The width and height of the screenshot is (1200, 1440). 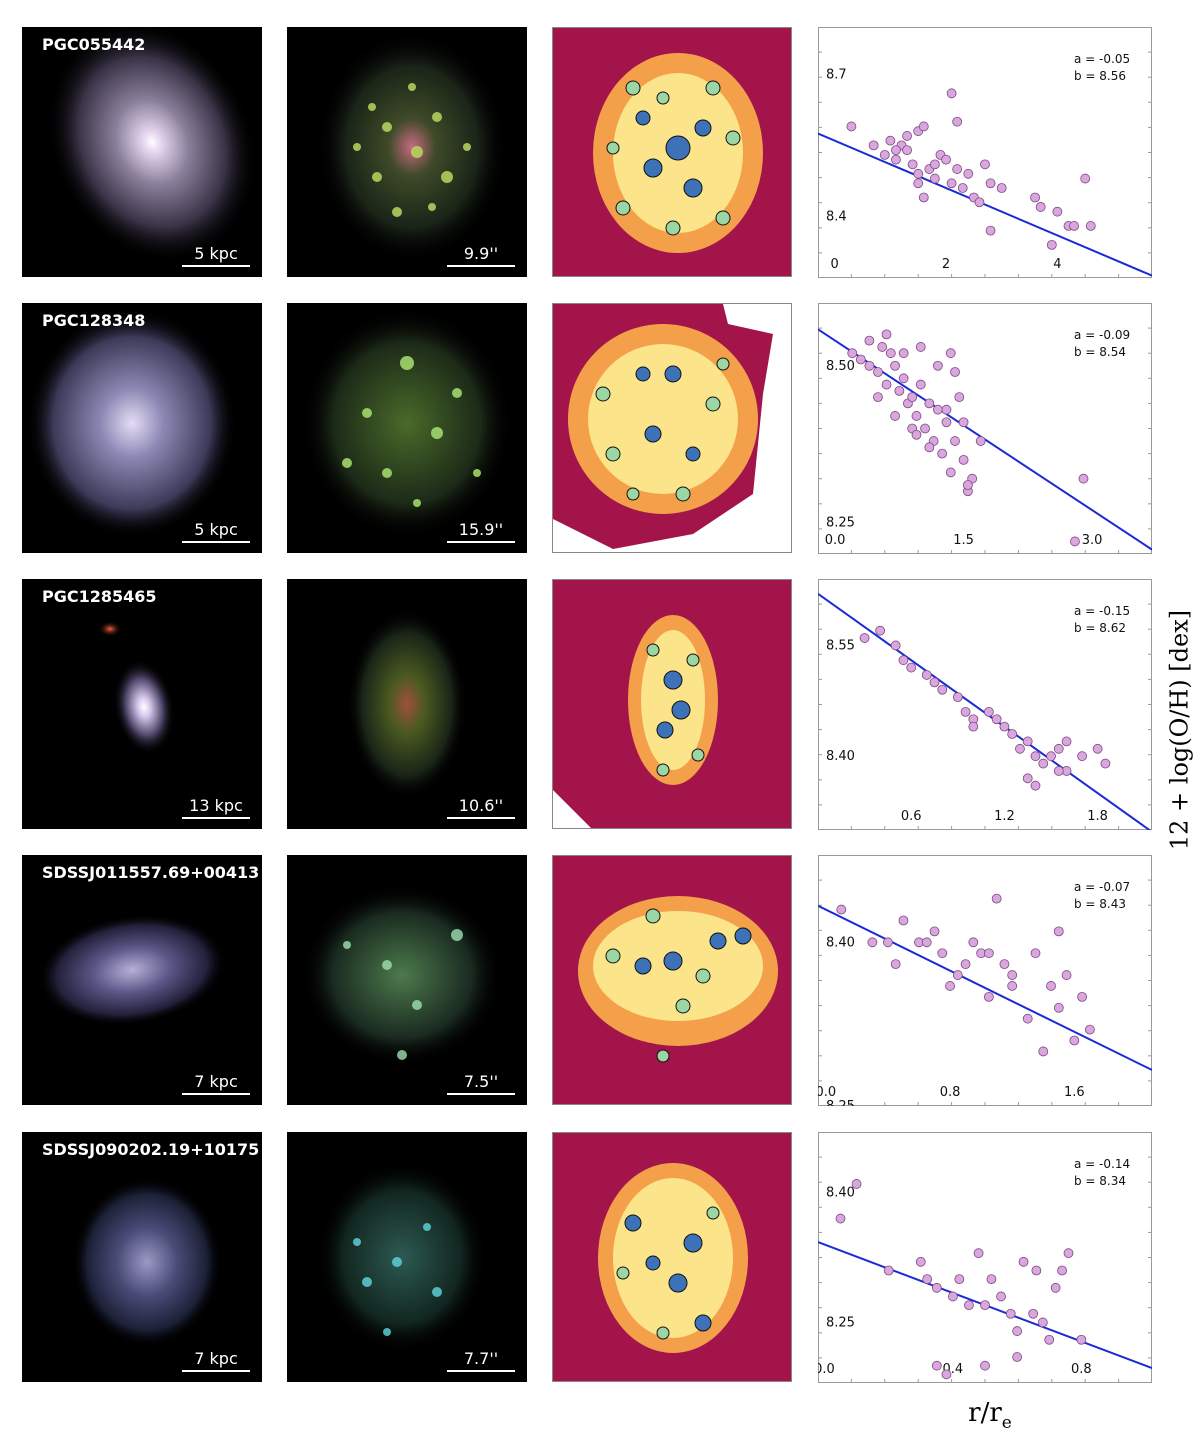 I want to click on scale-bar-kpc: 13 kpc, so click(x=216, y=808).